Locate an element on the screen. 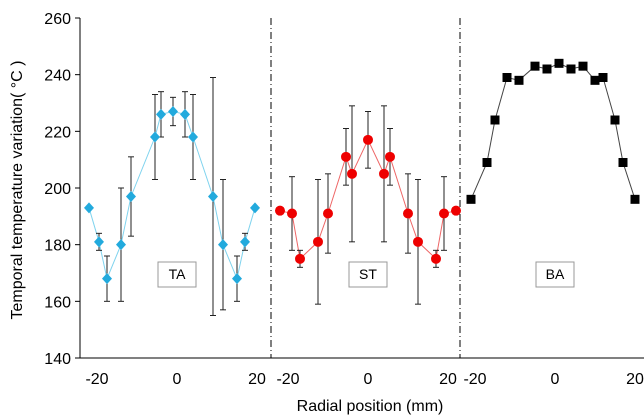 The height and width of the screenshot is (420, 644). panel-label: ST is located at coordinates (368, 274).